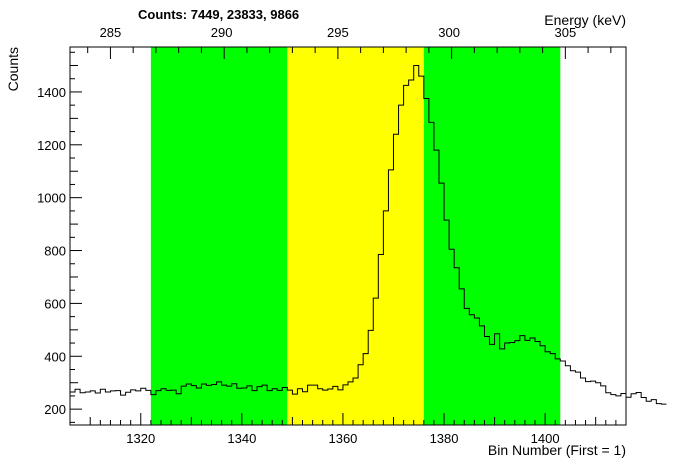  What do you see at coordinates (218, 14) in the screenshot?
I see `chart-title: Counts: 7449, 23833, 9866` at bounding box center [218, 14].